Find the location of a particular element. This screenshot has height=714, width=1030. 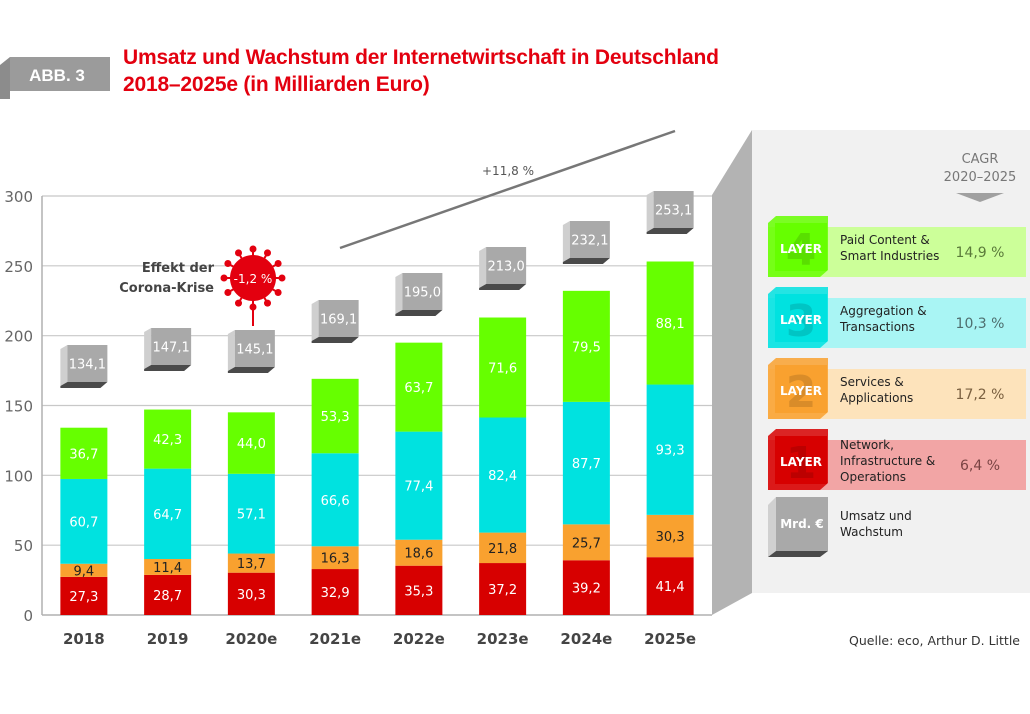

total-box: 253,1 is located at coordinates (670, 212).